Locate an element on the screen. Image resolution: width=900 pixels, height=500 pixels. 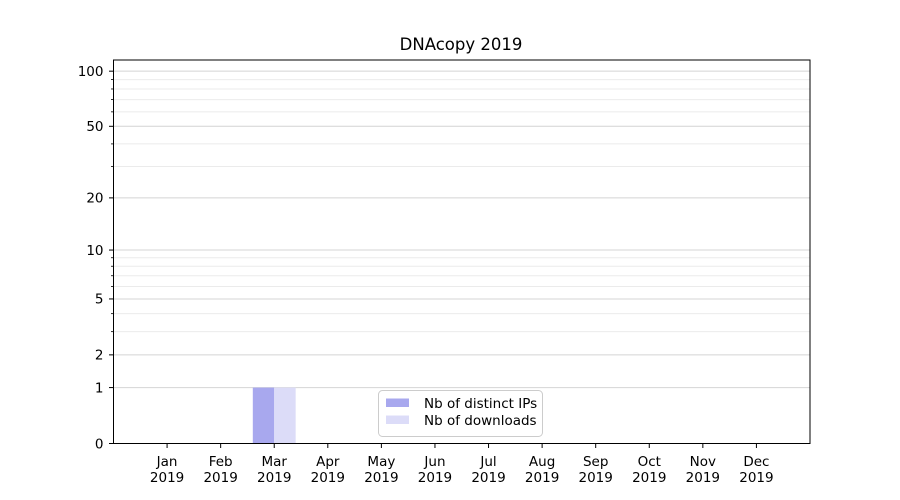
x-tick-label-month: Dec is located at coordinates (756, 462).